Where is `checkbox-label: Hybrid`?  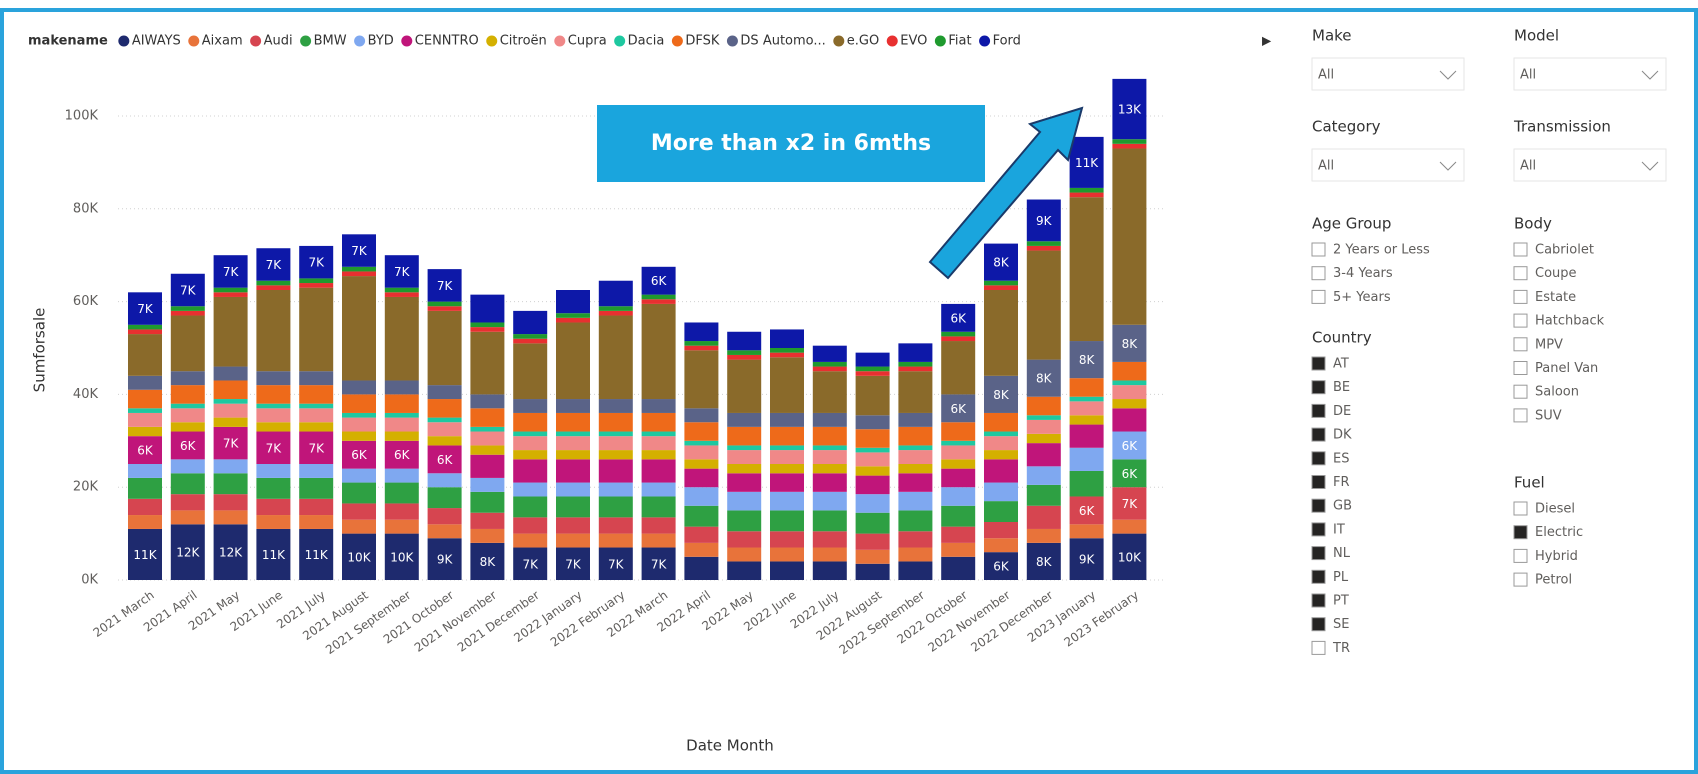 checkbox-label: Hybrid is located at coordinates (1556, 556).